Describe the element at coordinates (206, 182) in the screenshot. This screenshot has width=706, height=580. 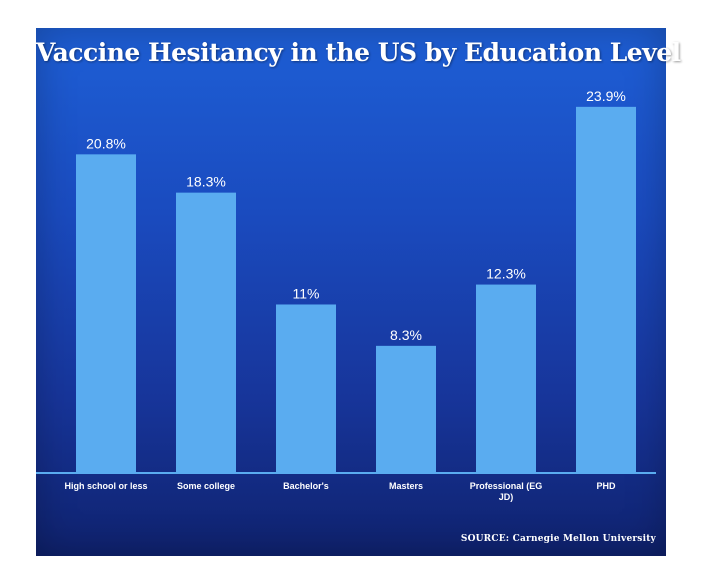
I see `bar-value-label-1: 18.3%` at that location.